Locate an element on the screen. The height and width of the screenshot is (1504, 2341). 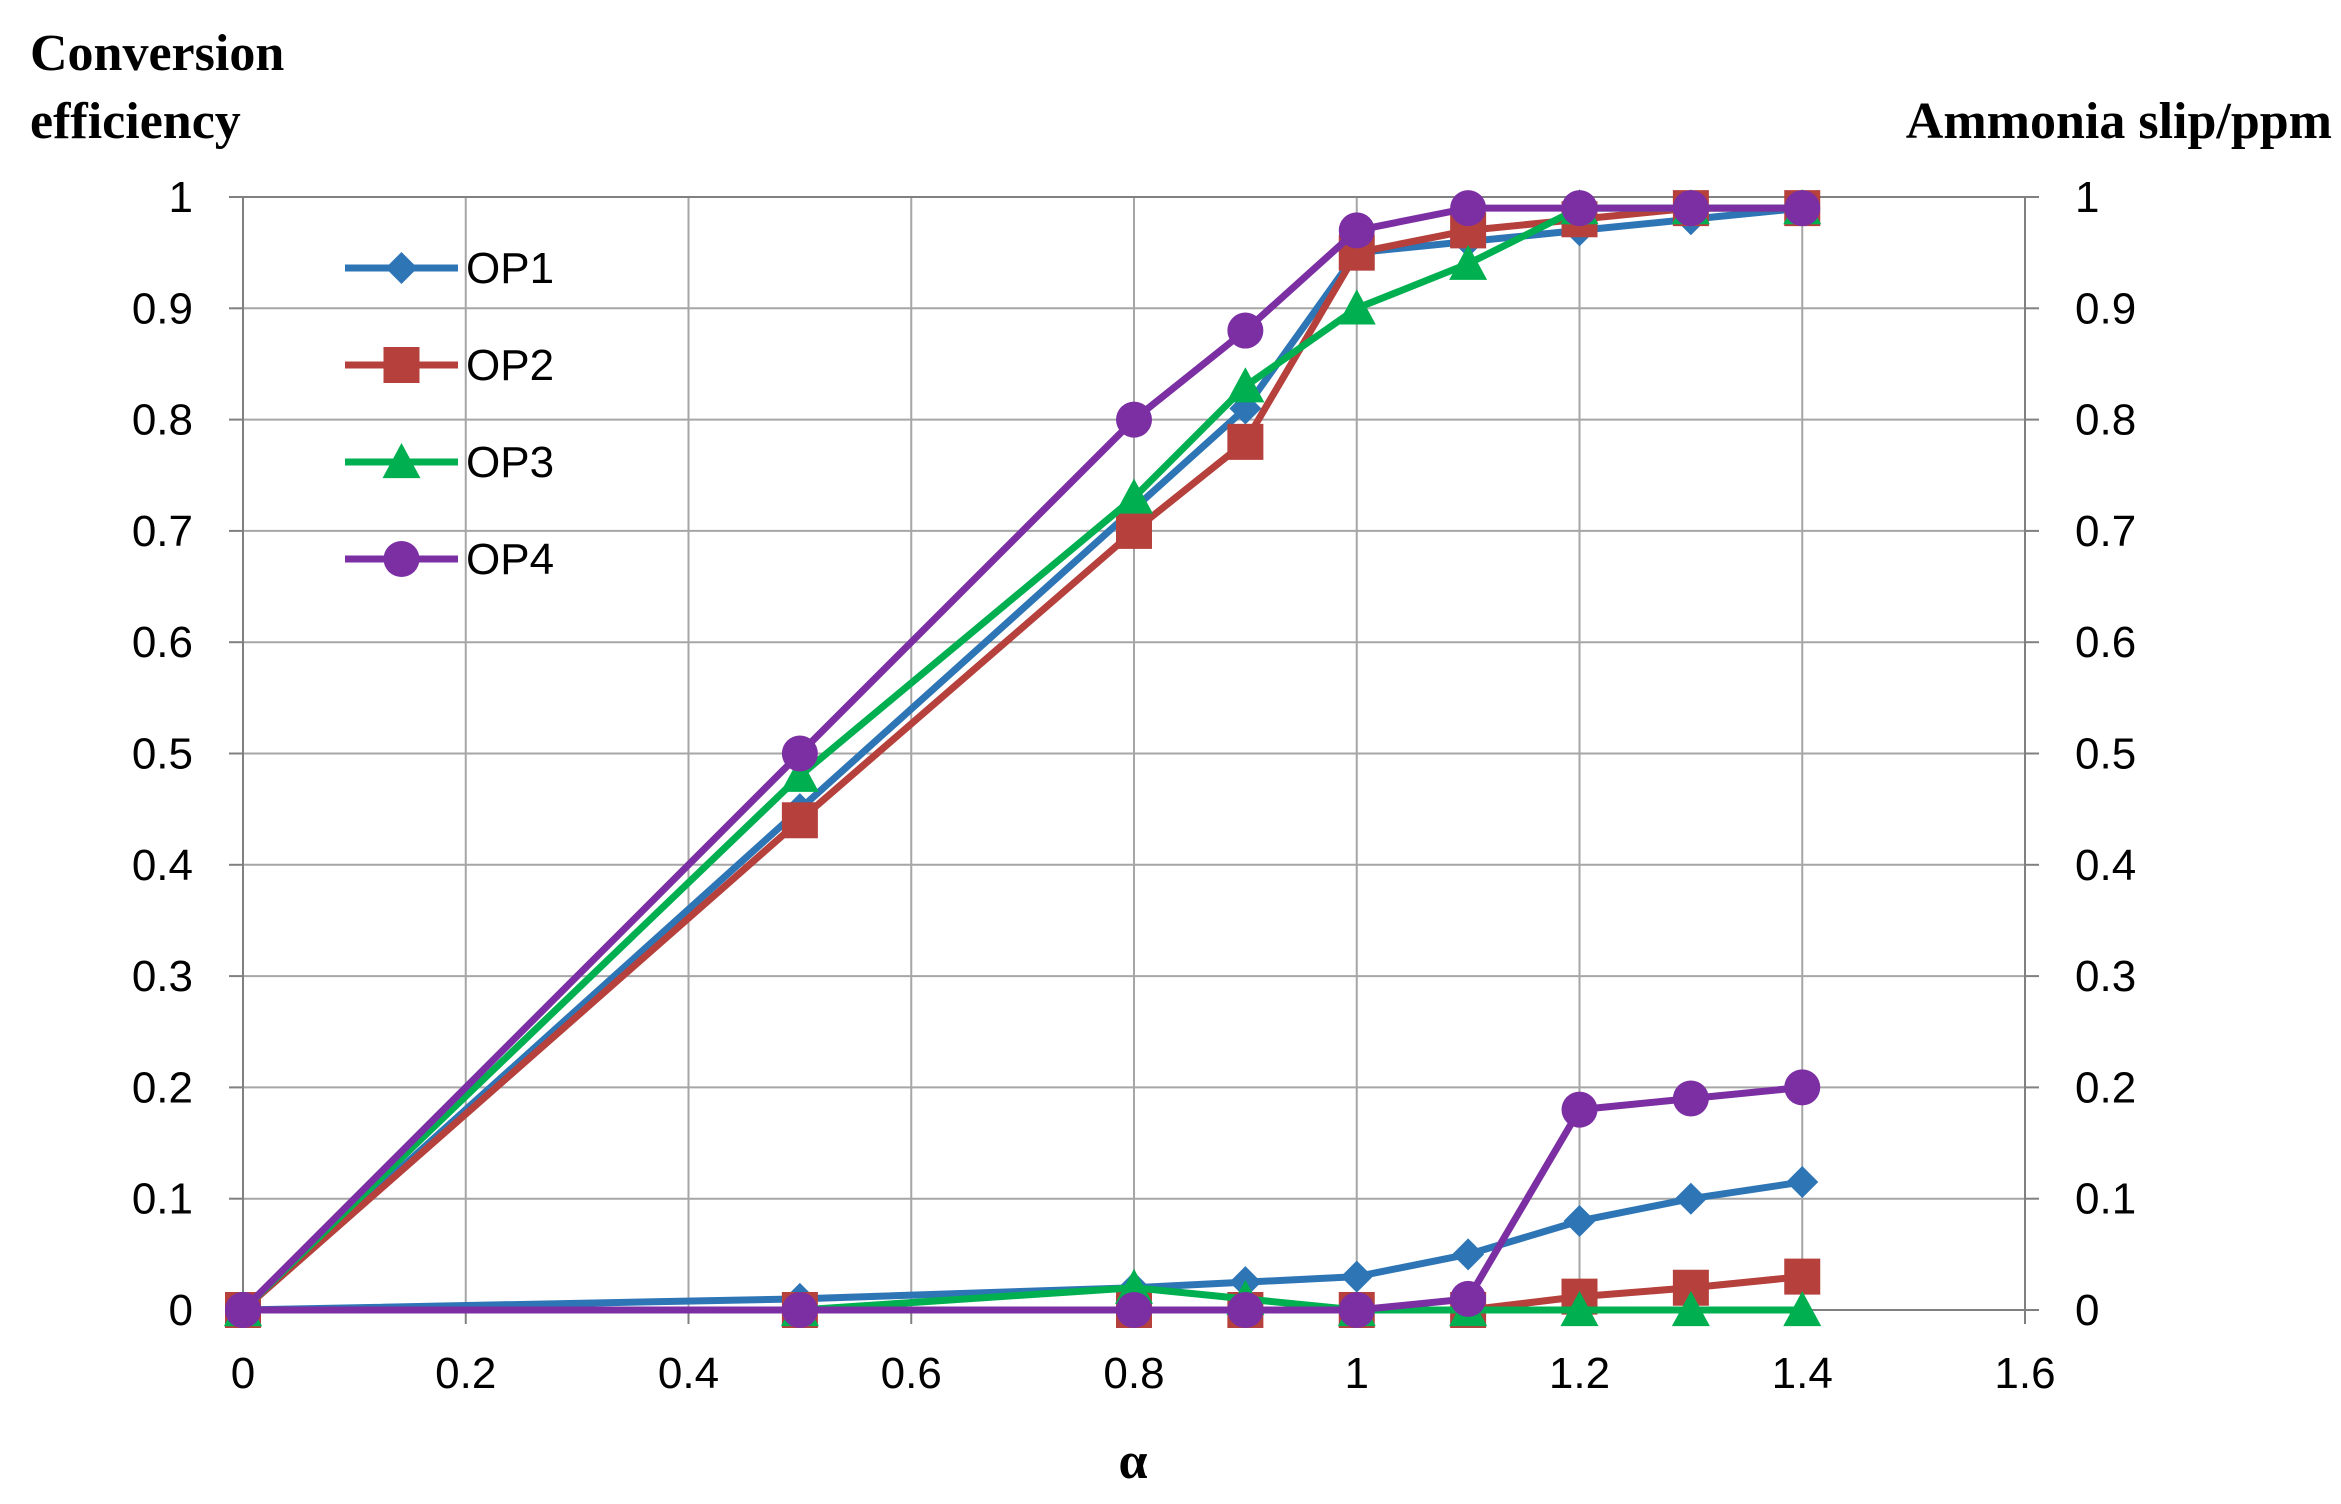
legend-marker-op1 is located at coordinates (401, 268).